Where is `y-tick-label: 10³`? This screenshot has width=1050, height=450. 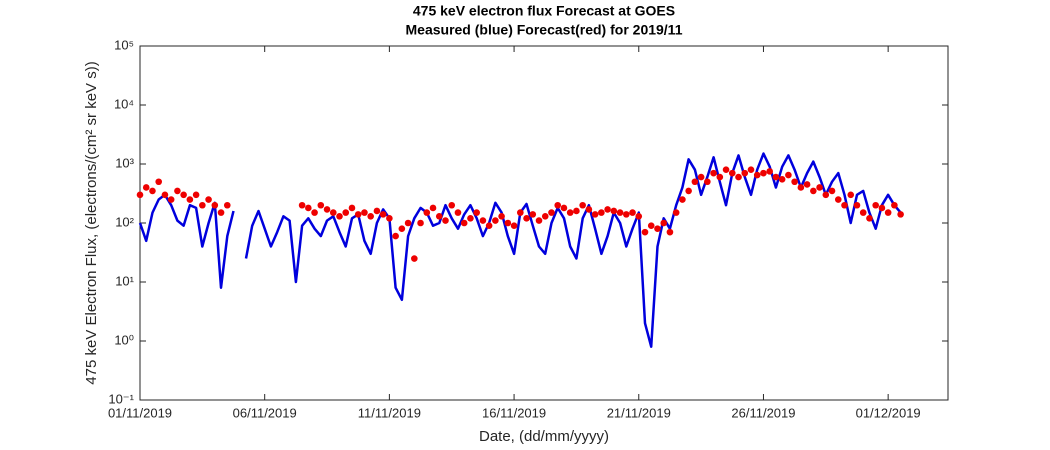
y-tick-label: 10³ is located at coordinates (124, 162).